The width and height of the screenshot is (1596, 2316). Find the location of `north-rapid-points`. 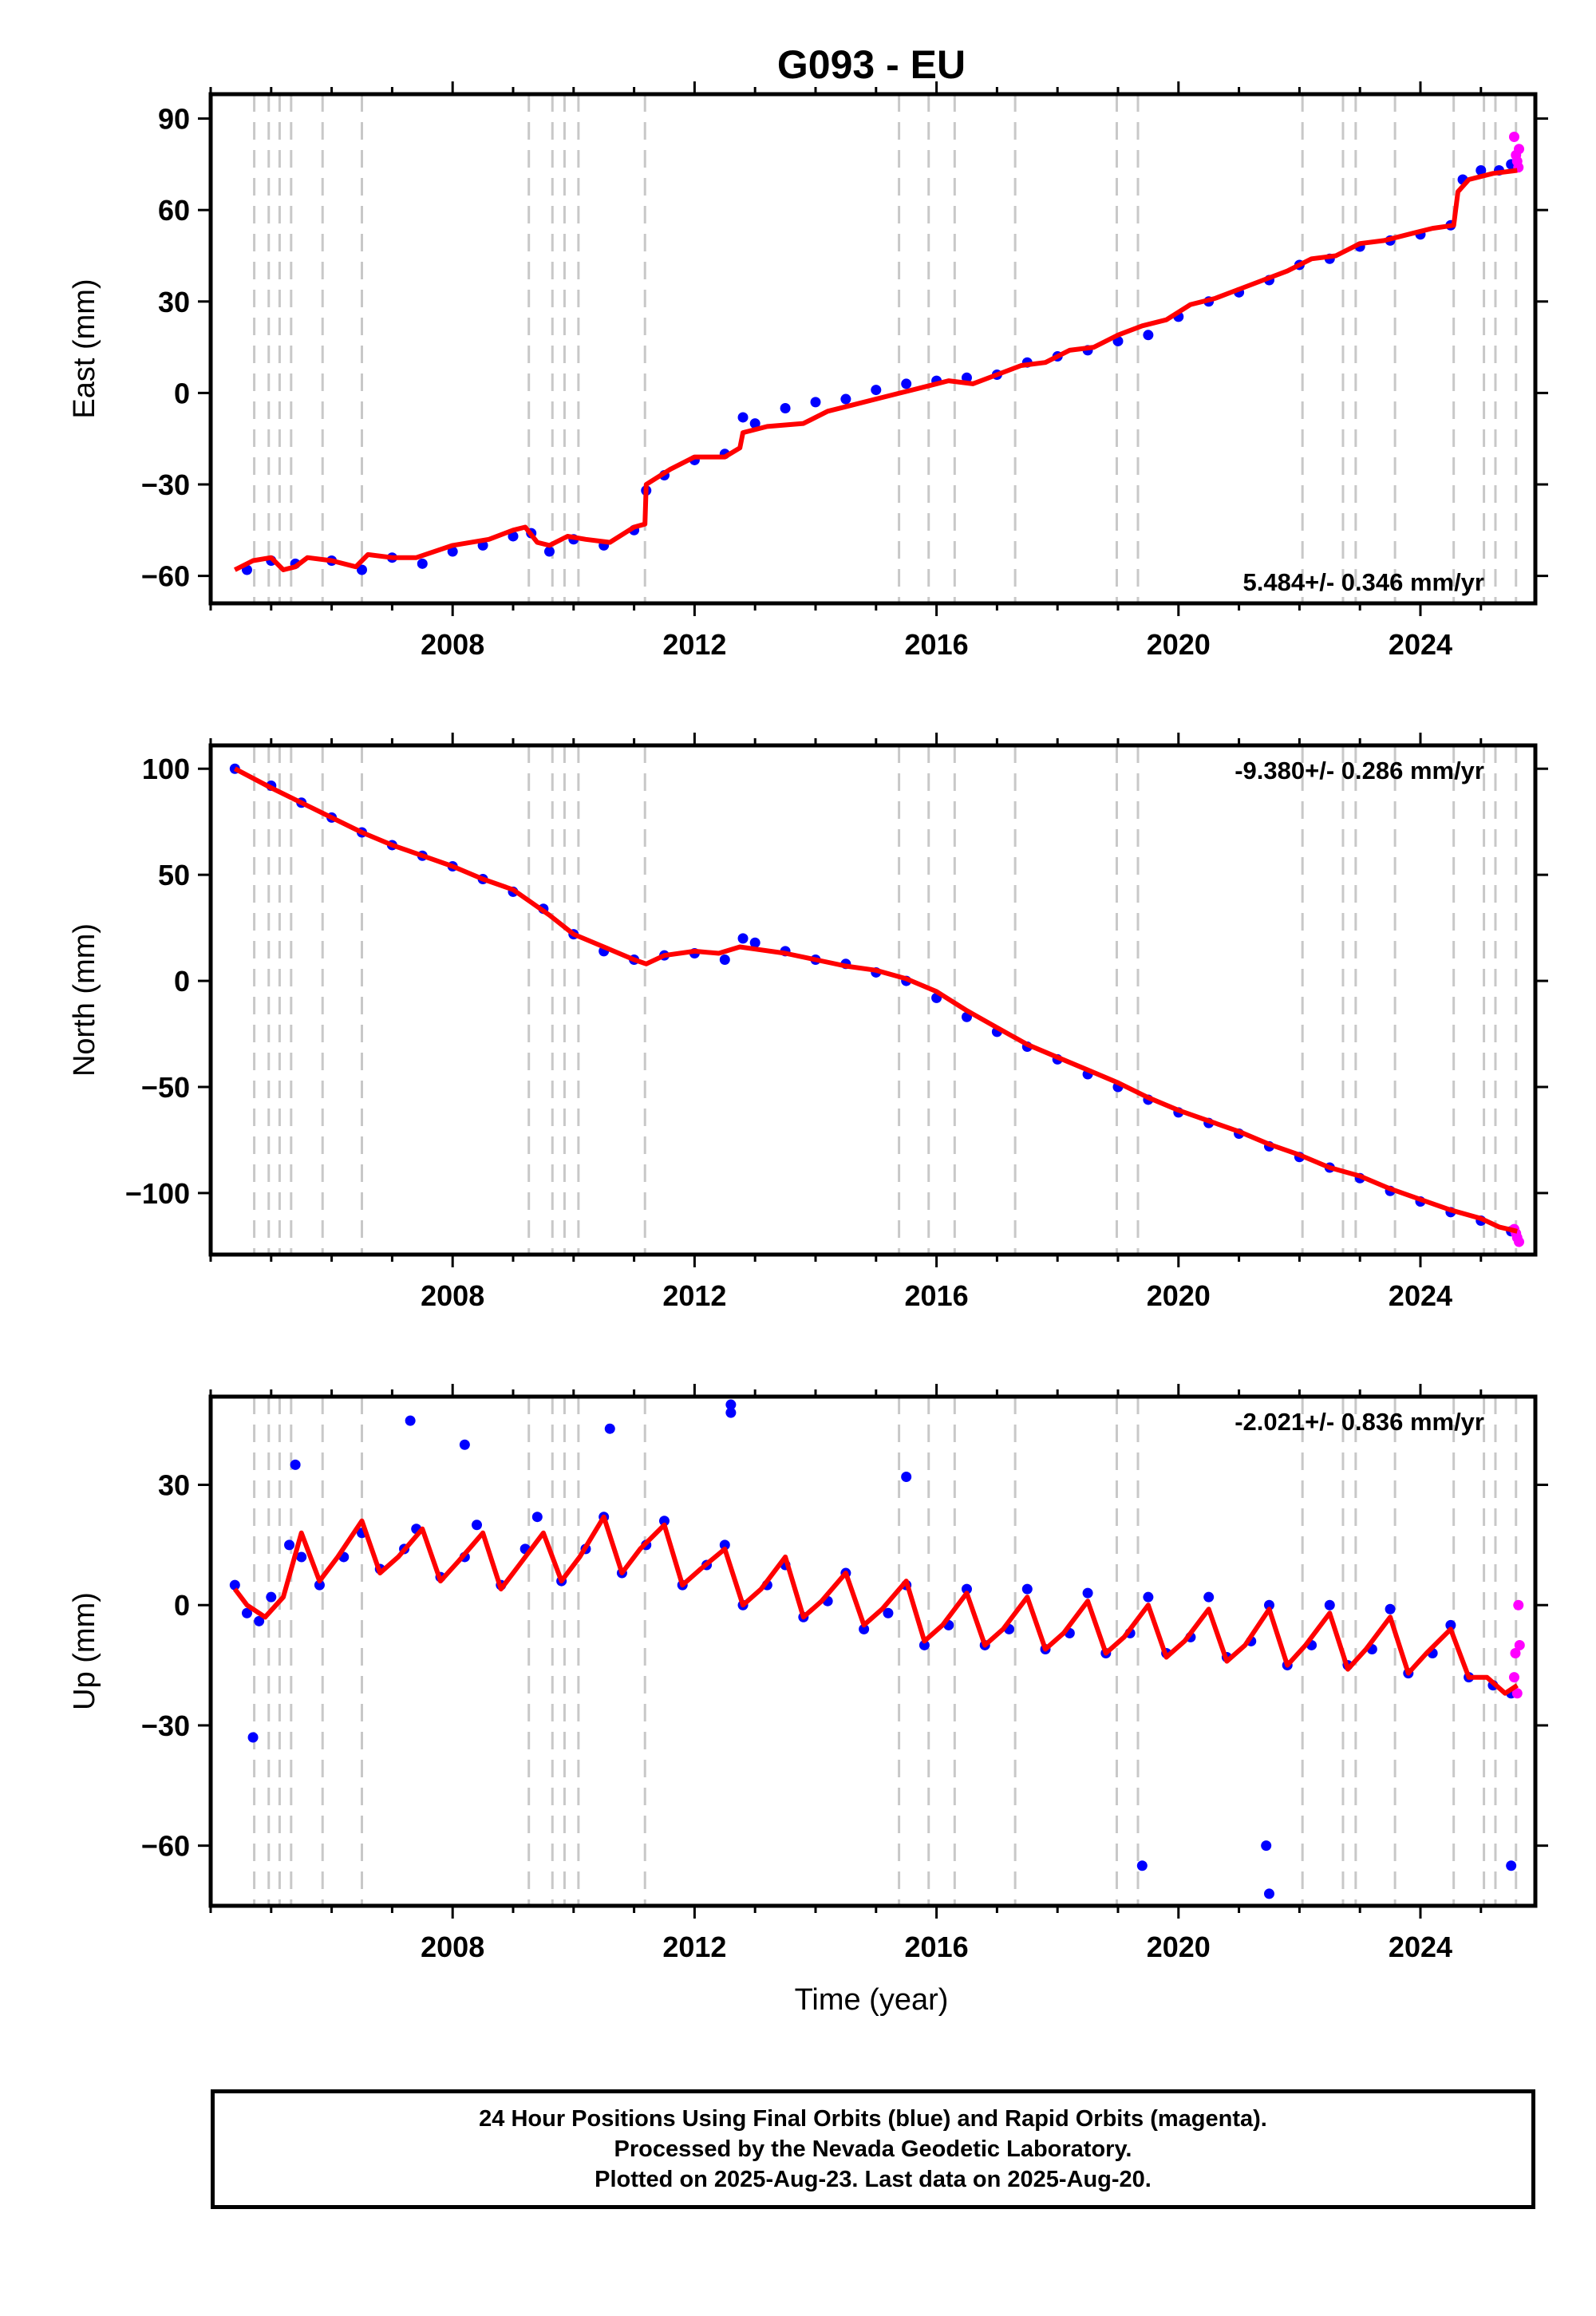

north-rapid-points is located at coordinates (1519, 1241).